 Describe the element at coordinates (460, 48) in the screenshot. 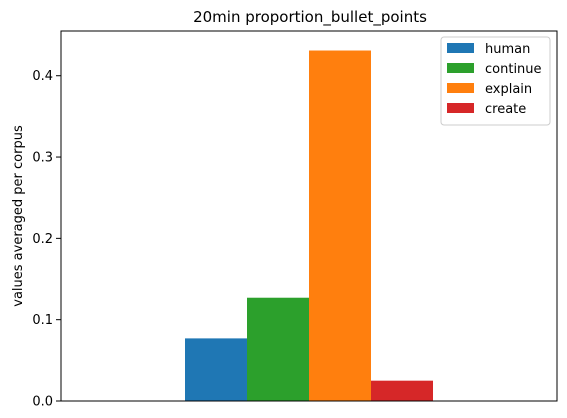

I see `legend-swatch-human` at that location.